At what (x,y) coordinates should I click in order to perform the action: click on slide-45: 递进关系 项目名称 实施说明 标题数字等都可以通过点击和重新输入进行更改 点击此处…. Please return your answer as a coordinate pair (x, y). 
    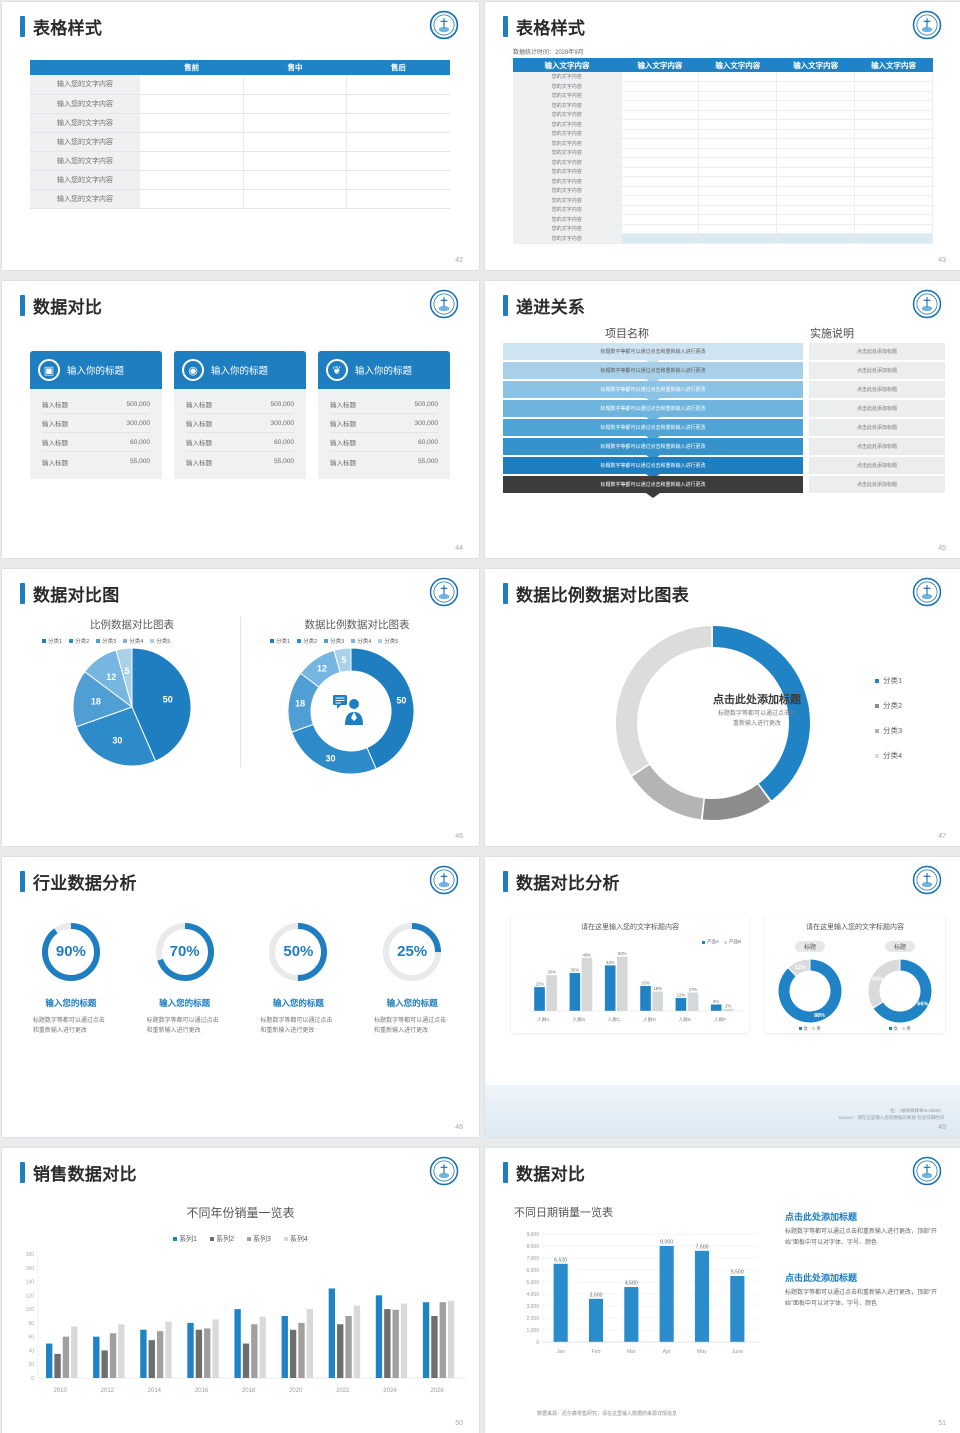
    Looking at the image, I should click on (722, 419).